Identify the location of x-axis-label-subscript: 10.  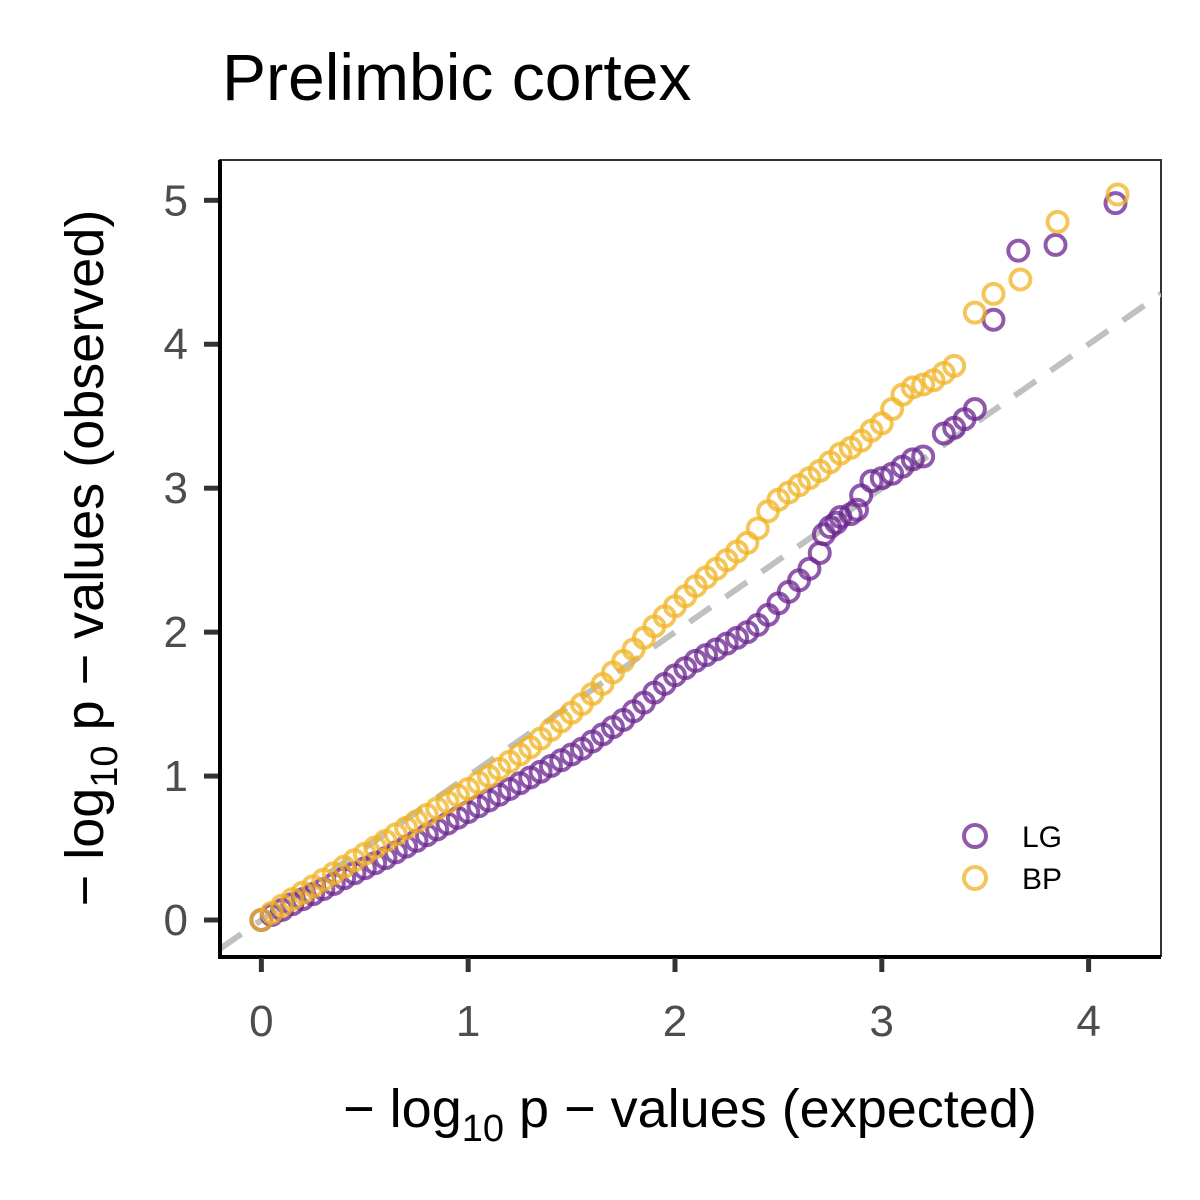
(483, 1129).